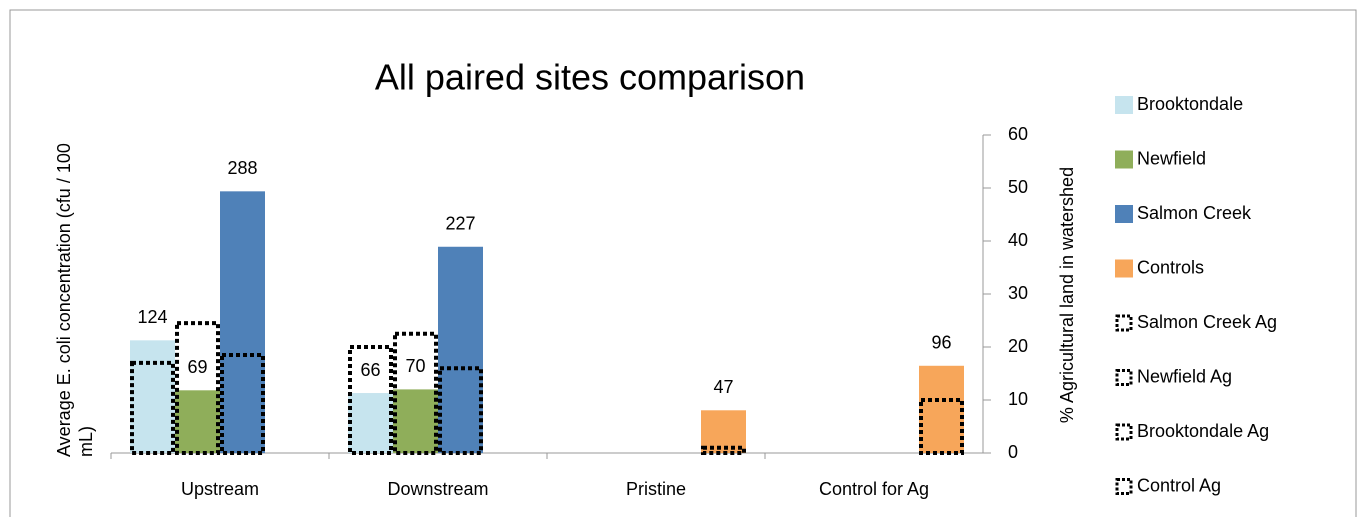  What do you see at coordinates (220, 489) in the screenshot?
I see `x-tick-label: Upstream` at bounding box center [220, 489].